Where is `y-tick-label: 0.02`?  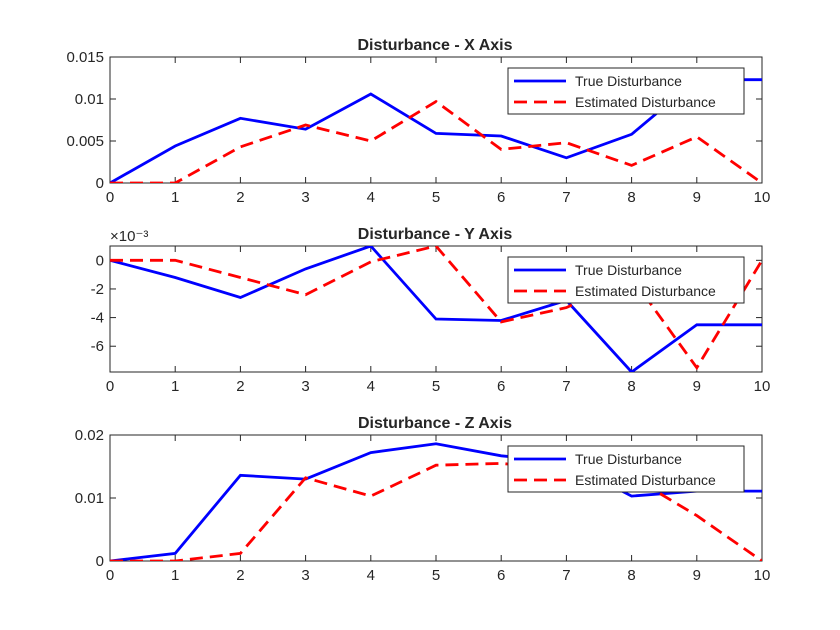 y-tick-label: 0.02 is located at coordinates (89, 435).